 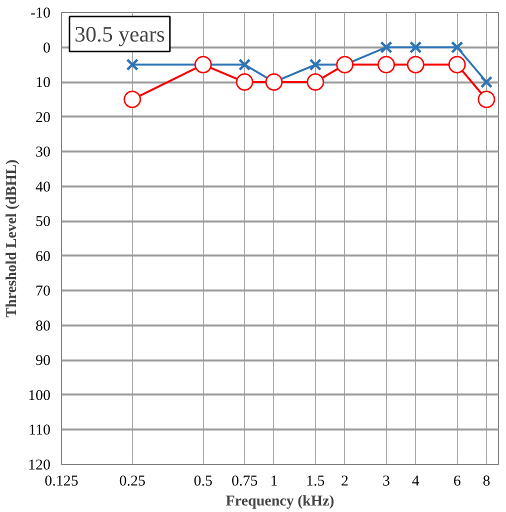 I want to click on x-tick-label: 3, so click(x=386, y=482).